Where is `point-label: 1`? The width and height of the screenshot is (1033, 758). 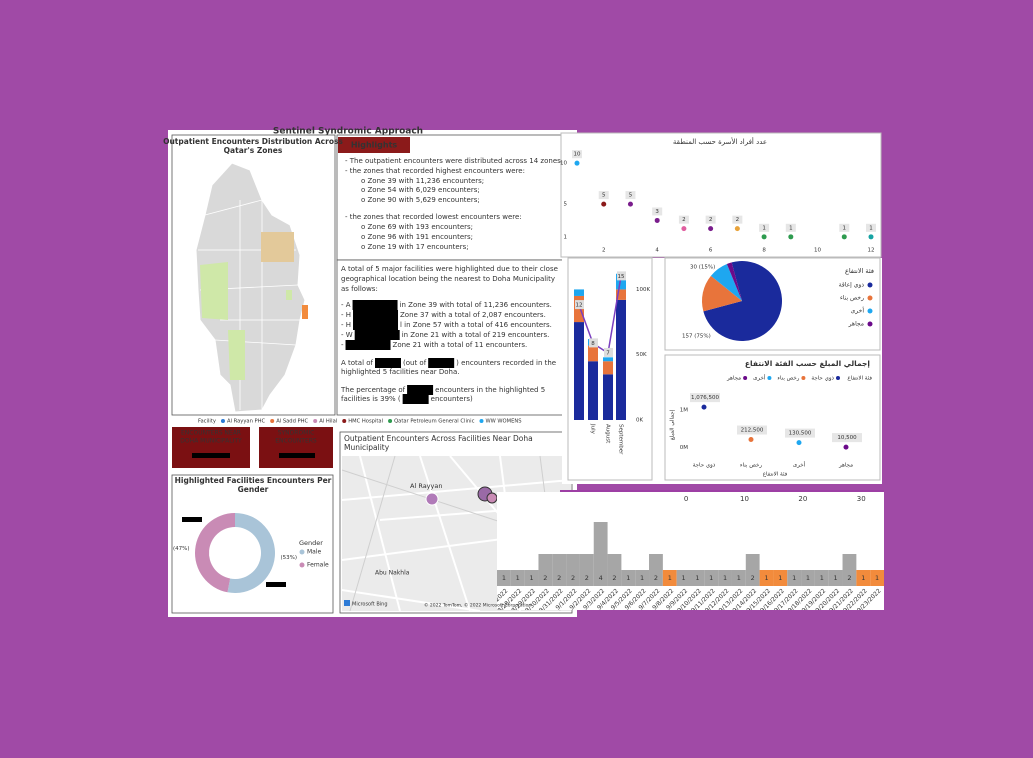 point-label: 1 is located at coordinates (871, 228).